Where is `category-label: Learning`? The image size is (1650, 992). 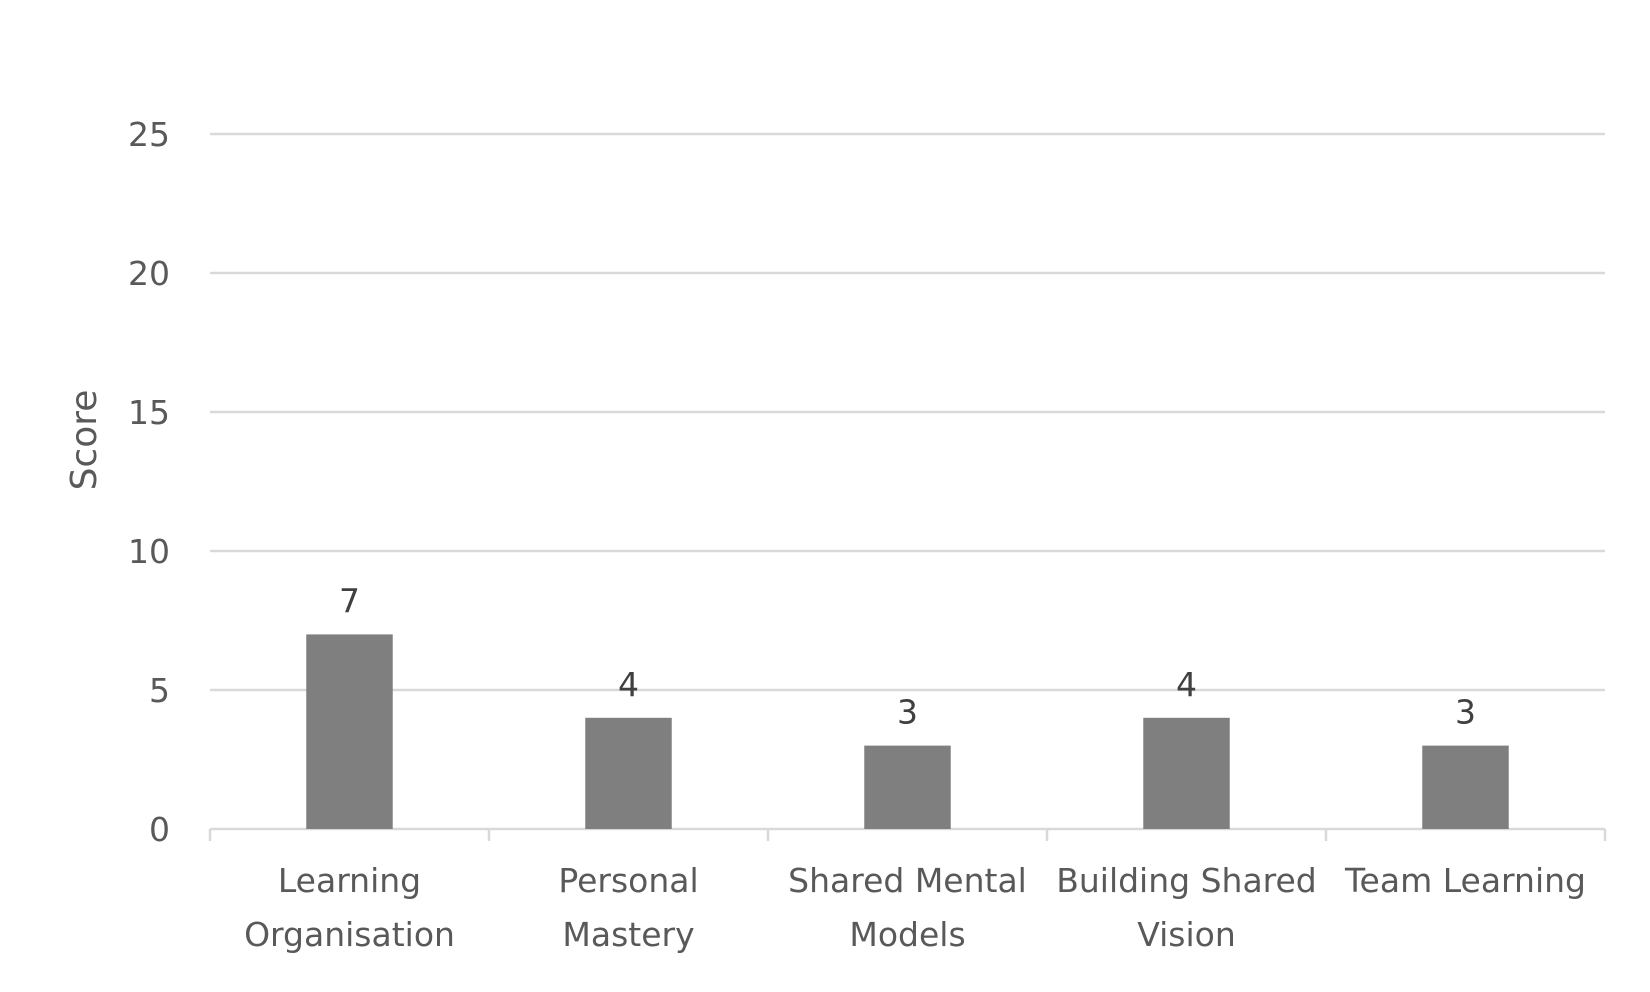 category-label: Learning is located at coordinates (349, 880).